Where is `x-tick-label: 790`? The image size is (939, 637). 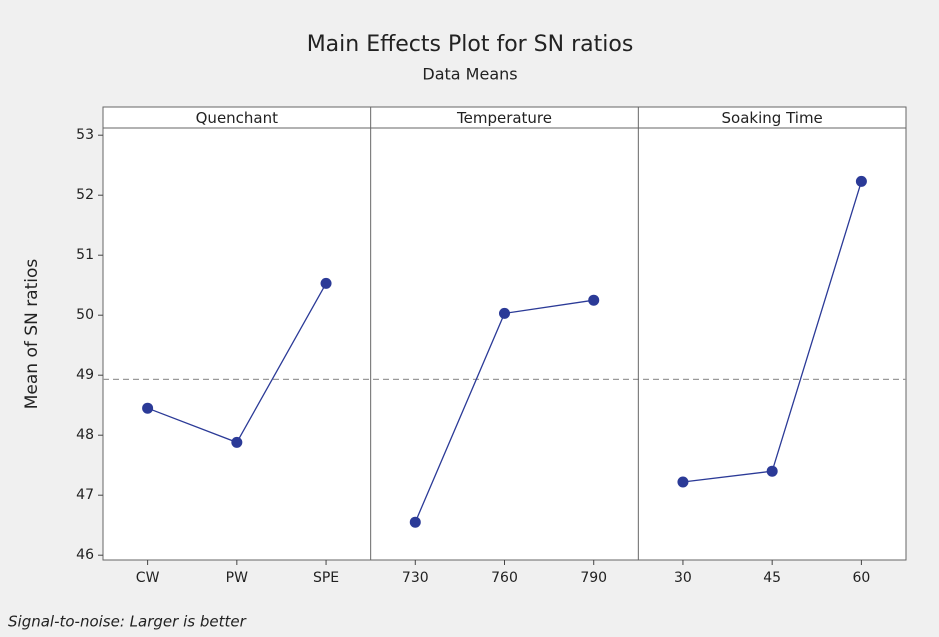
x-tick-label: 790 is located at coordinates (593, 578).